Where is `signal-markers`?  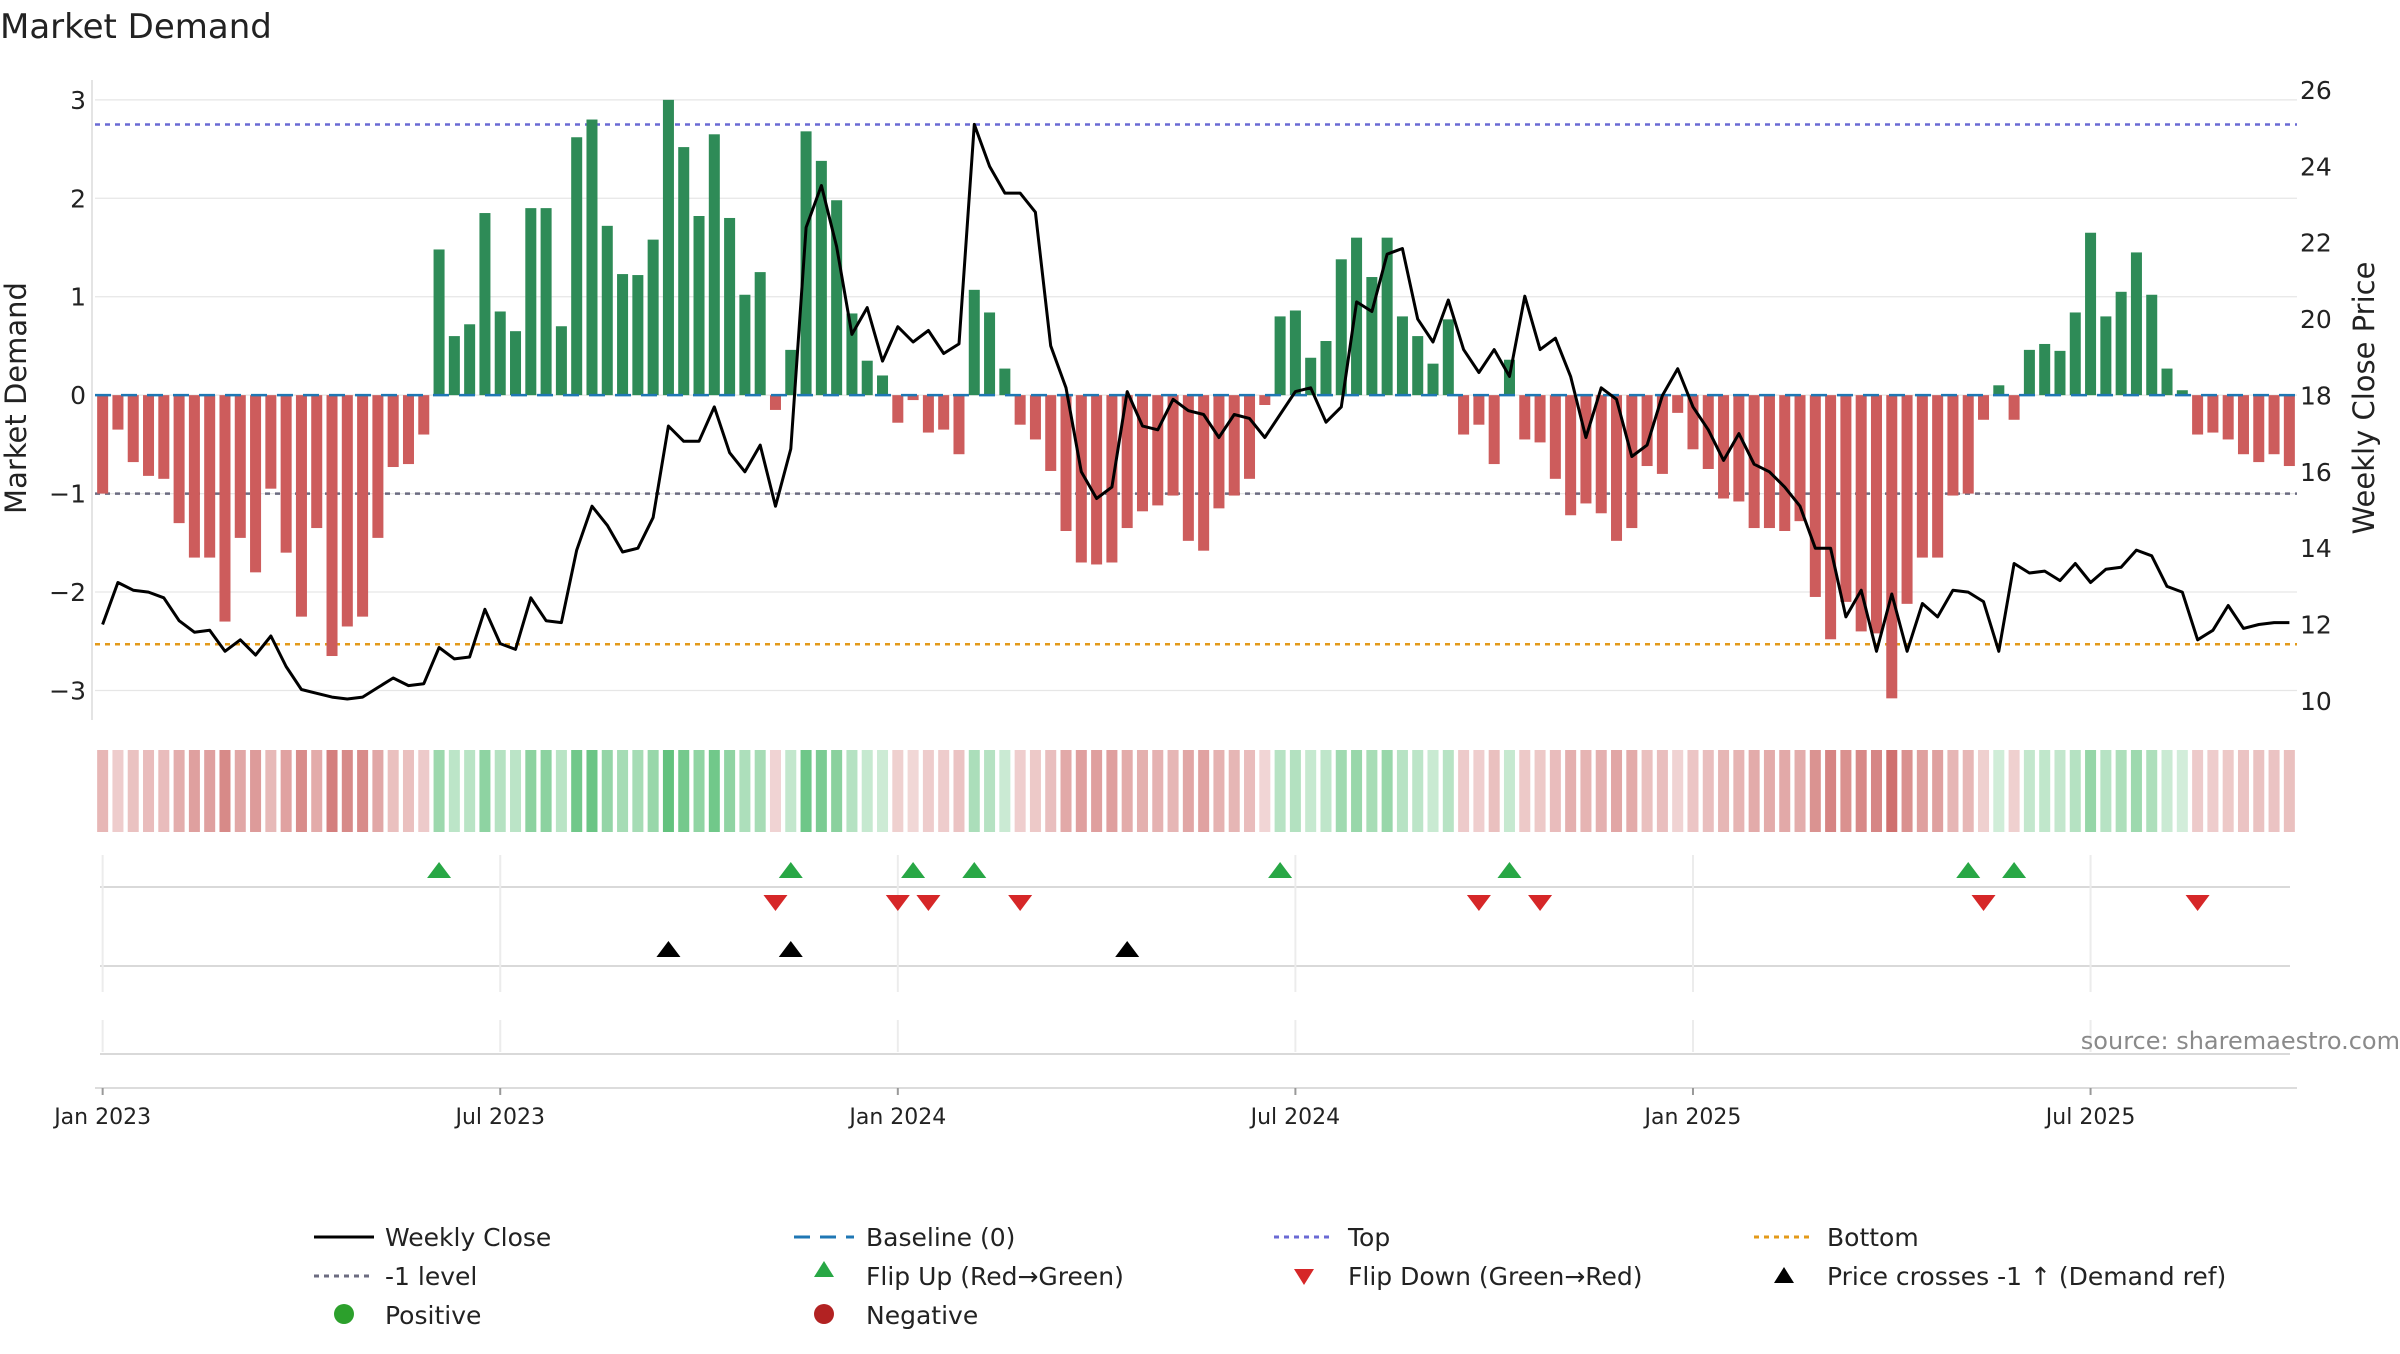
signal-markers is located at coordinates (1318, 909).